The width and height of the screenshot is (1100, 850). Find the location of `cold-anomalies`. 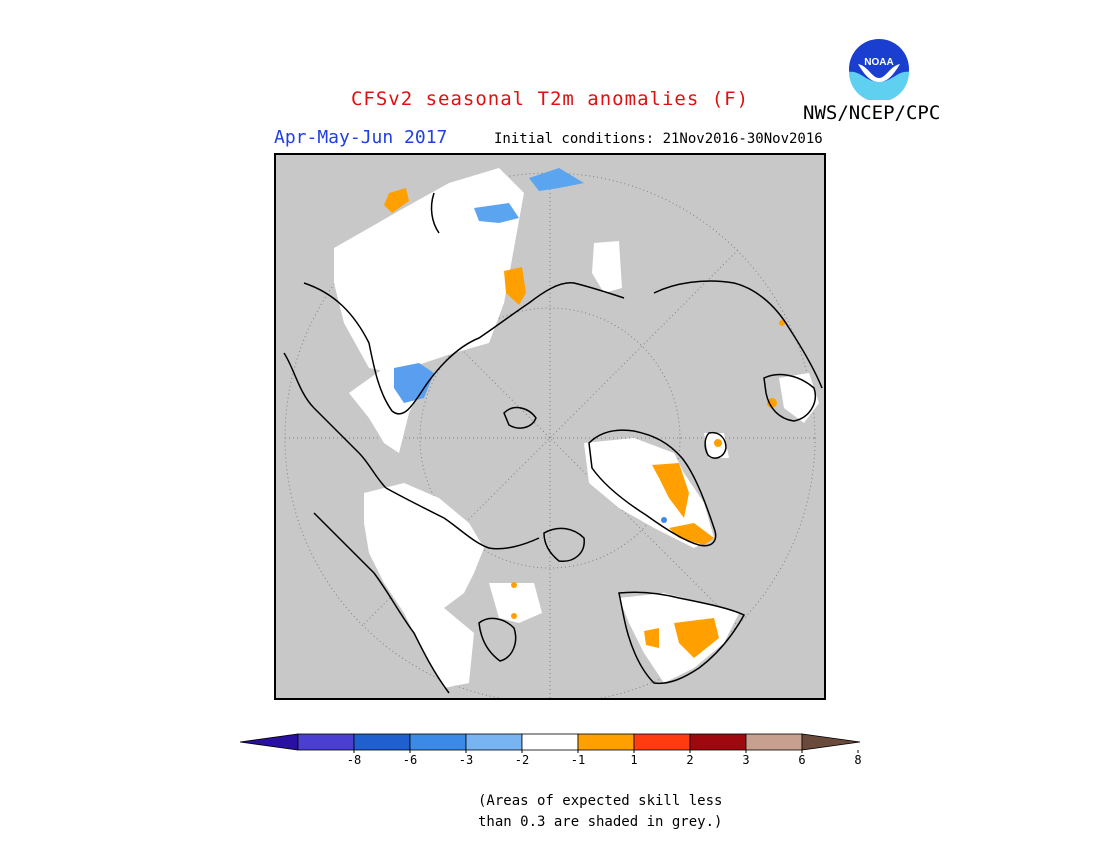

cold-anomalies is located at coordinates (530, 345).